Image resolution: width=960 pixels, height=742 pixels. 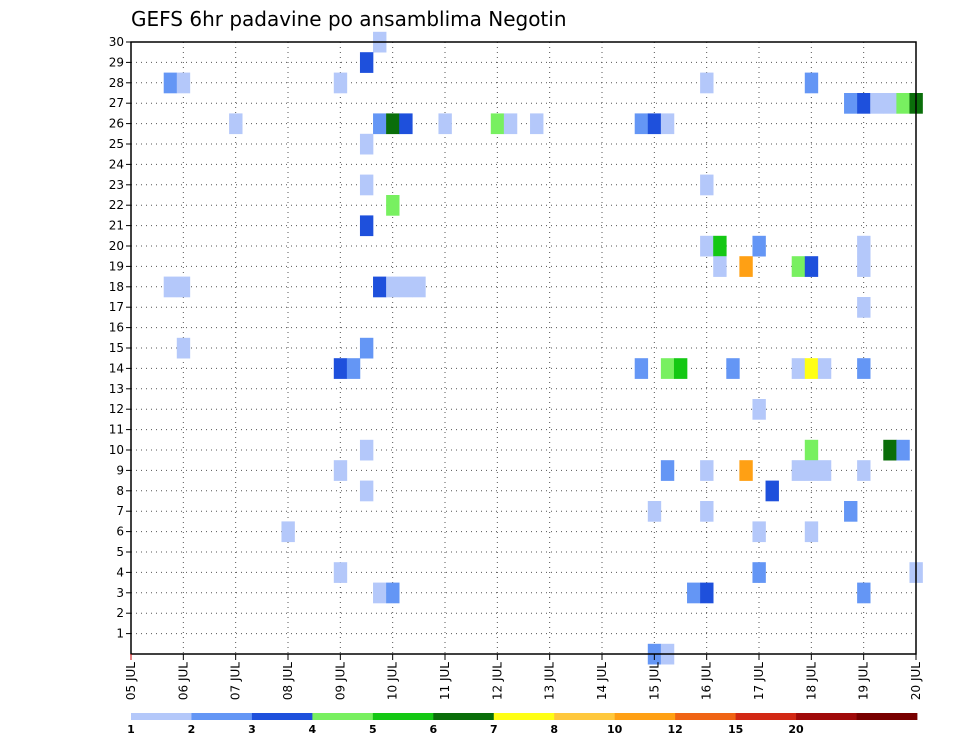 What do you see at coordinates (522, 724) in the screenshot?
I see `colorbar: 1 2 3 4 5 6 7 8 10 12 15 20` at bounding box center [522, 724].